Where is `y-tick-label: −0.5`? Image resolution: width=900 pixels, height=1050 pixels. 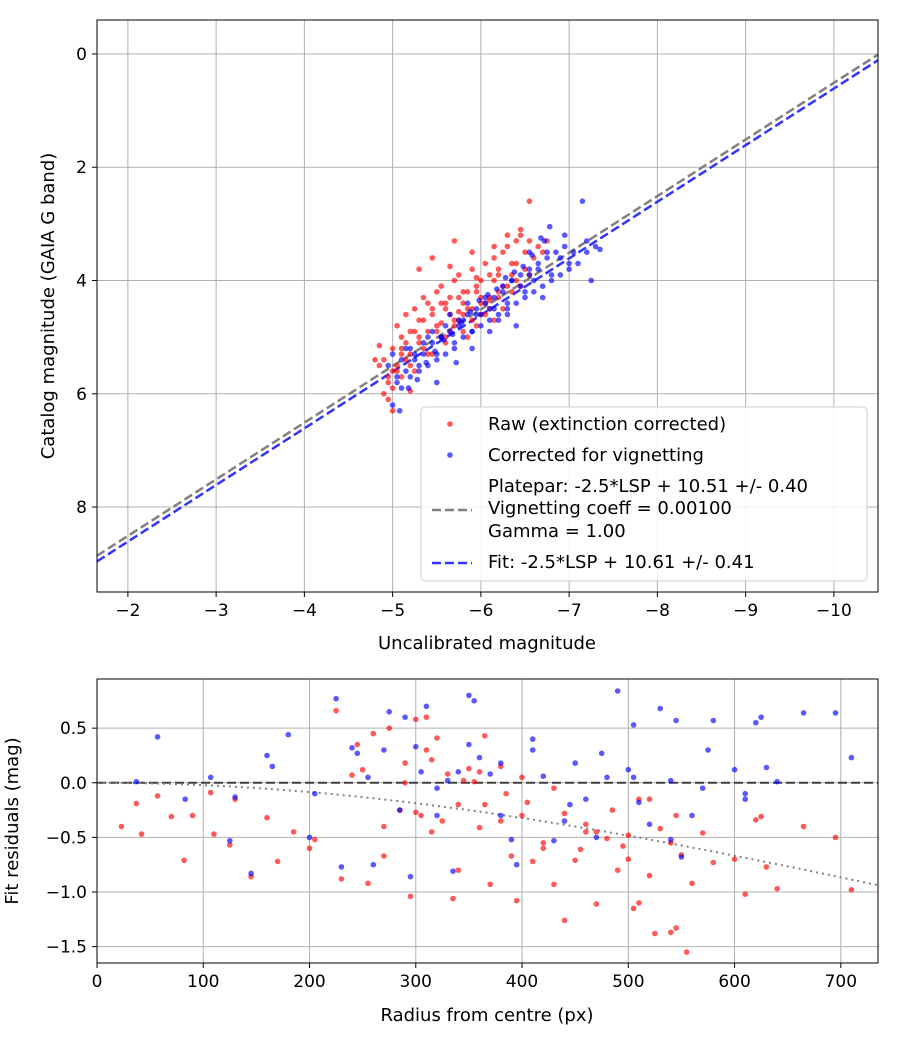 y-tick-label: −0.5 is located at coordinates (66, 838).